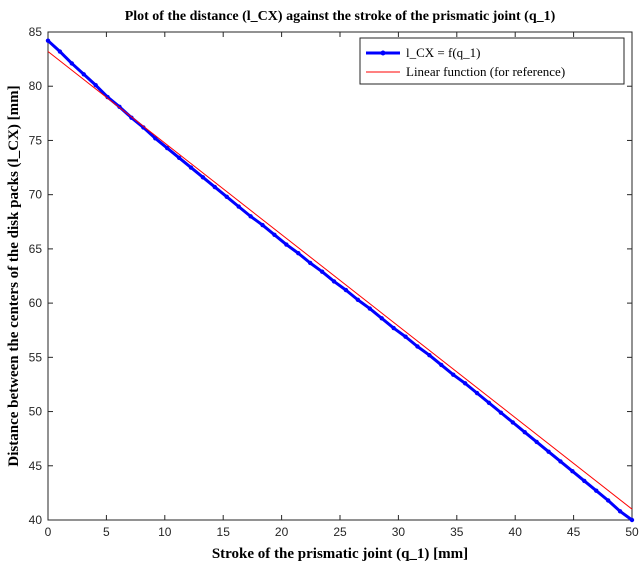 Image resolution: width=640 pixels, height=568 pixels. Describe the element at coordinates (106, 532) in the screenshot. I see `x-tick-label-1: 5` at that location.